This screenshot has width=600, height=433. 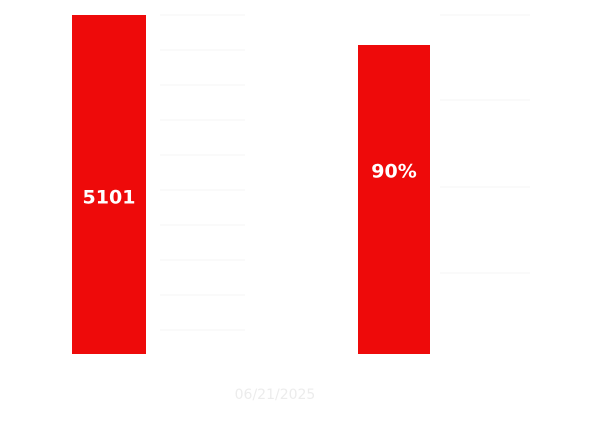 I want to click on date-label: 06/21/2025, so click(x=275, y=395).